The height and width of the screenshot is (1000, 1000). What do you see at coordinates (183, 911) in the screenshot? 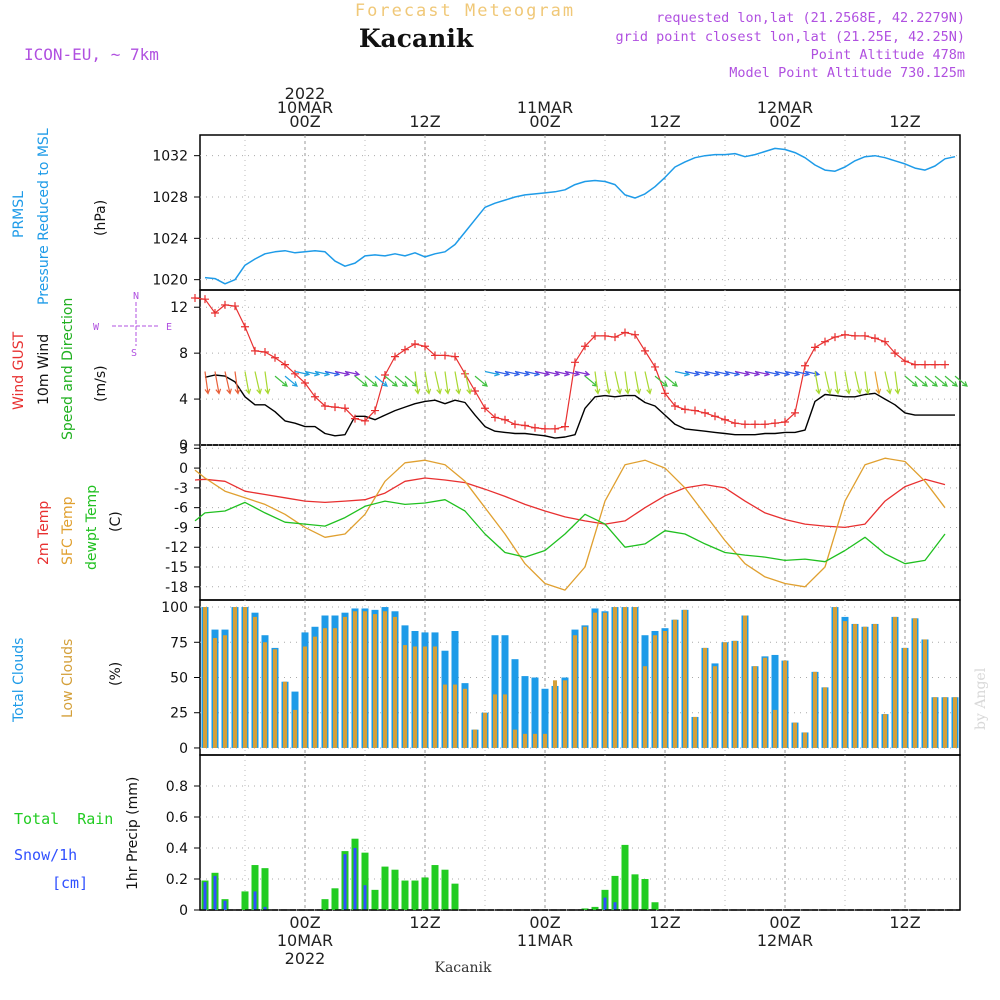
I see `precip-tick-label: 0` at bounding box center [183, 911].